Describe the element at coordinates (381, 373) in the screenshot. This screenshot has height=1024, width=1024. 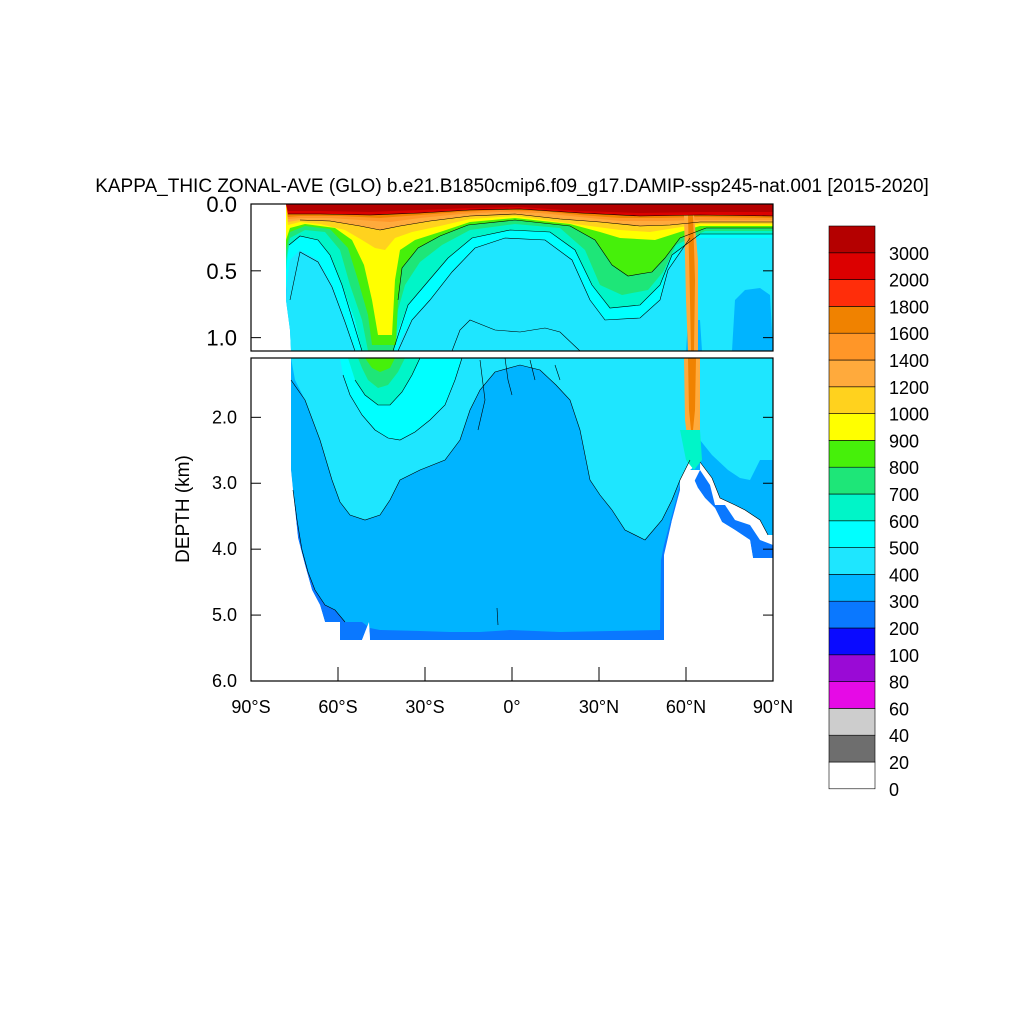
I see `contour-fill-700-800-bot` at that location.